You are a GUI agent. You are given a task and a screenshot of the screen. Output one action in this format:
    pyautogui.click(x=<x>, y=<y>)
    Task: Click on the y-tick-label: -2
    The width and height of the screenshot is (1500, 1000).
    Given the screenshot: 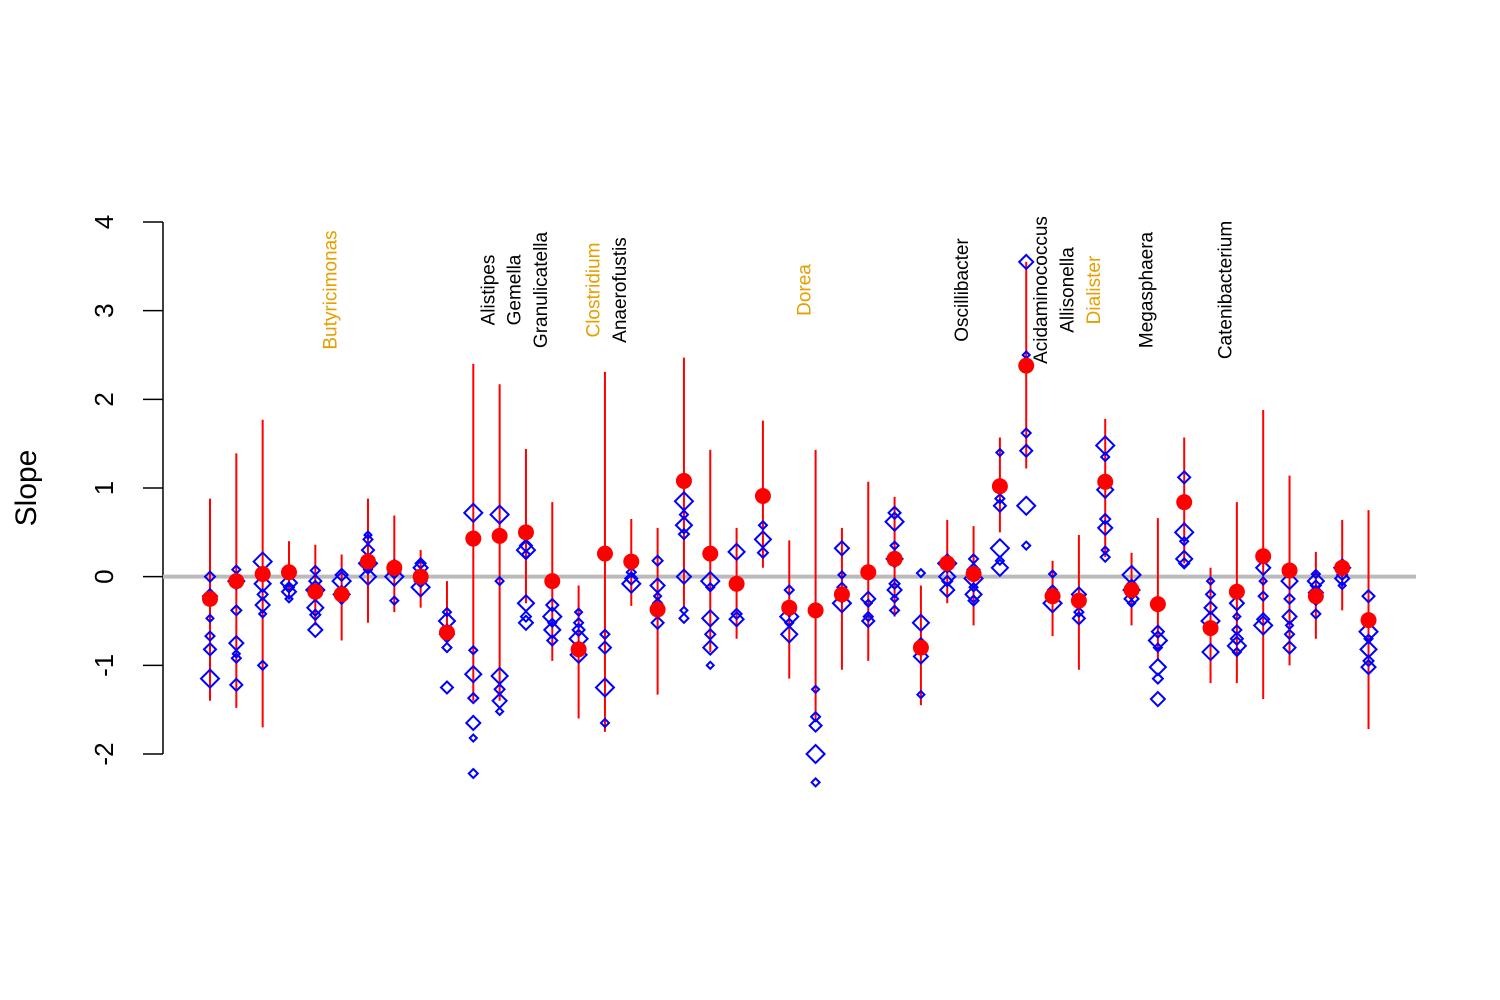 What is the action you would take?
    pyautogui.click(x=104, y=753)
    